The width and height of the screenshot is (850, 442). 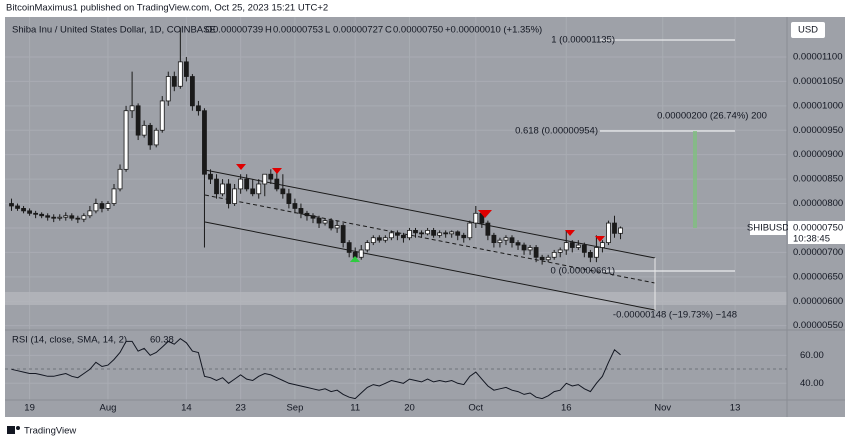 I want to click on y-tick-label: 0.00001050, so click(x=818, y=81).